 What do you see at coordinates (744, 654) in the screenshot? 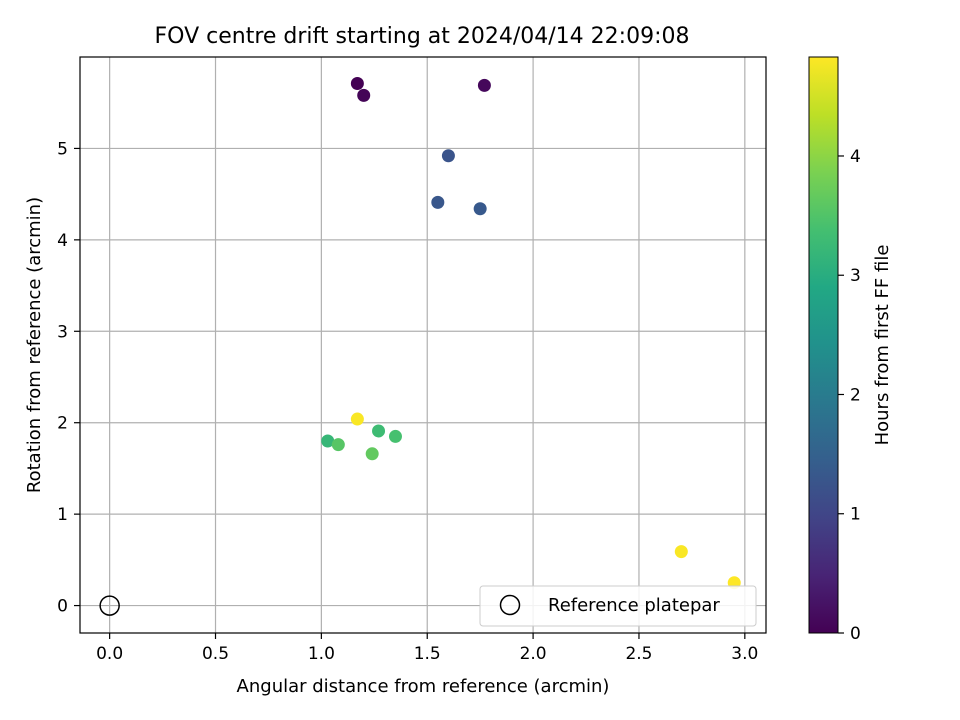
I see `x-tick-label: 3.0` at bounding box center [744, 654].